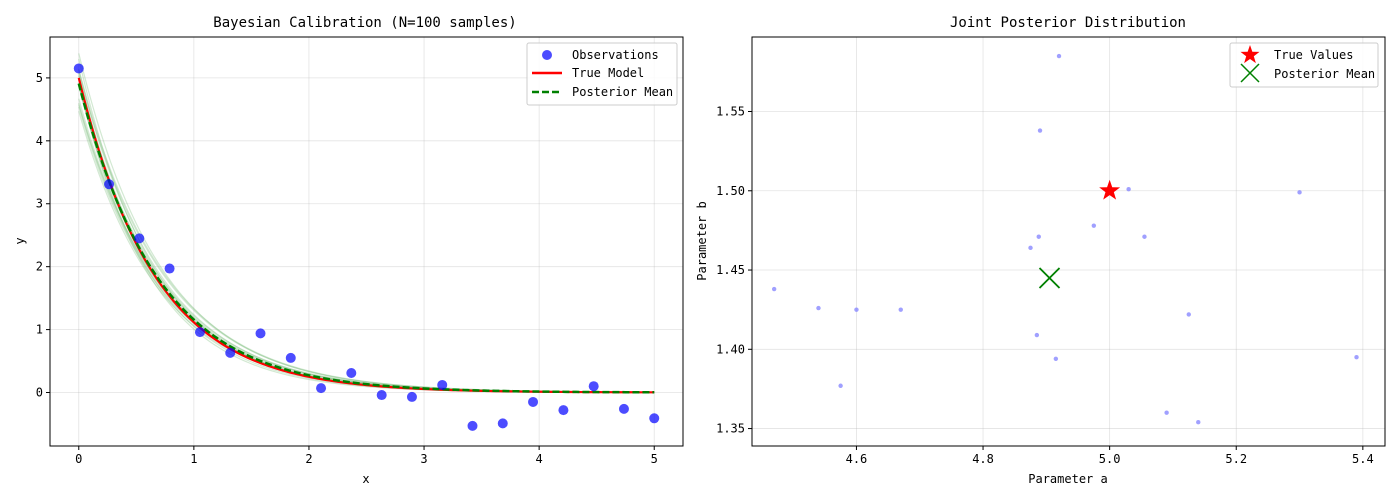  I want to click on posterior-legend: True Values Posterior Mean, so click(1304, 65).